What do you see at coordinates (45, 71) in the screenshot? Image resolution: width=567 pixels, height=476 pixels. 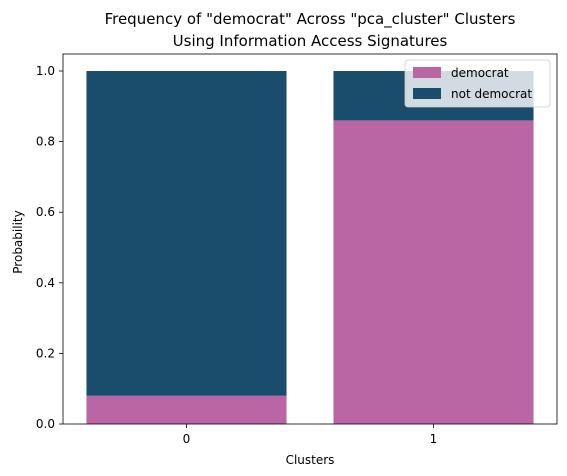 I see `y-tick-label: 1.0` at bounding box center [45, 71].